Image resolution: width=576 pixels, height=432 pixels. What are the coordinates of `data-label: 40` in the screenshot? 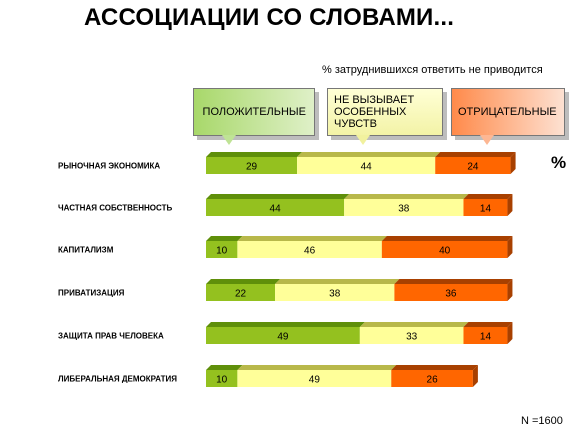 It's located at (445, 251).